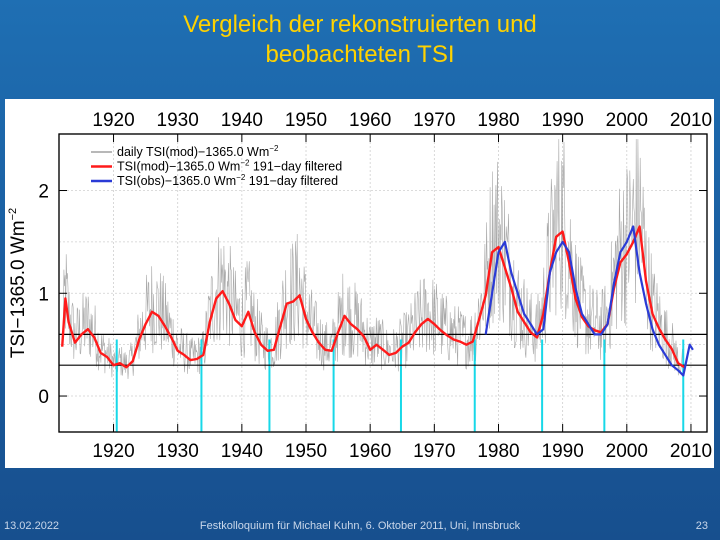  What do you see at coordinates (691, 451) in the screenshot?
I see `x-tick-label-bottom-2010: 2010` at bounding box center [691, 451].